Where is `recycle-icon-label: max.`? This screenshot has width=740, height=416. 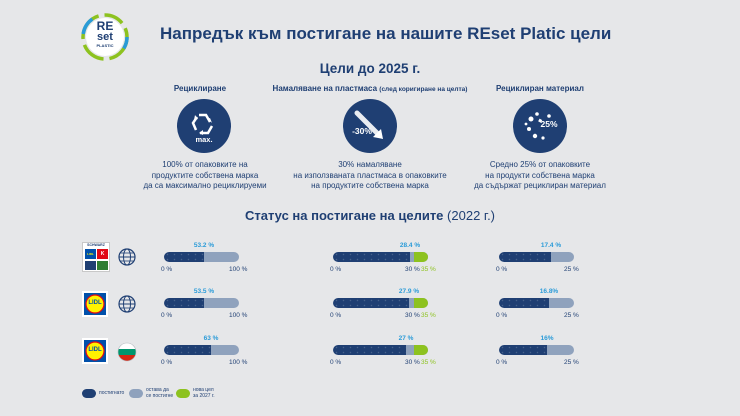 recycle-icon-label: max. is located at coordinates (204, 139).